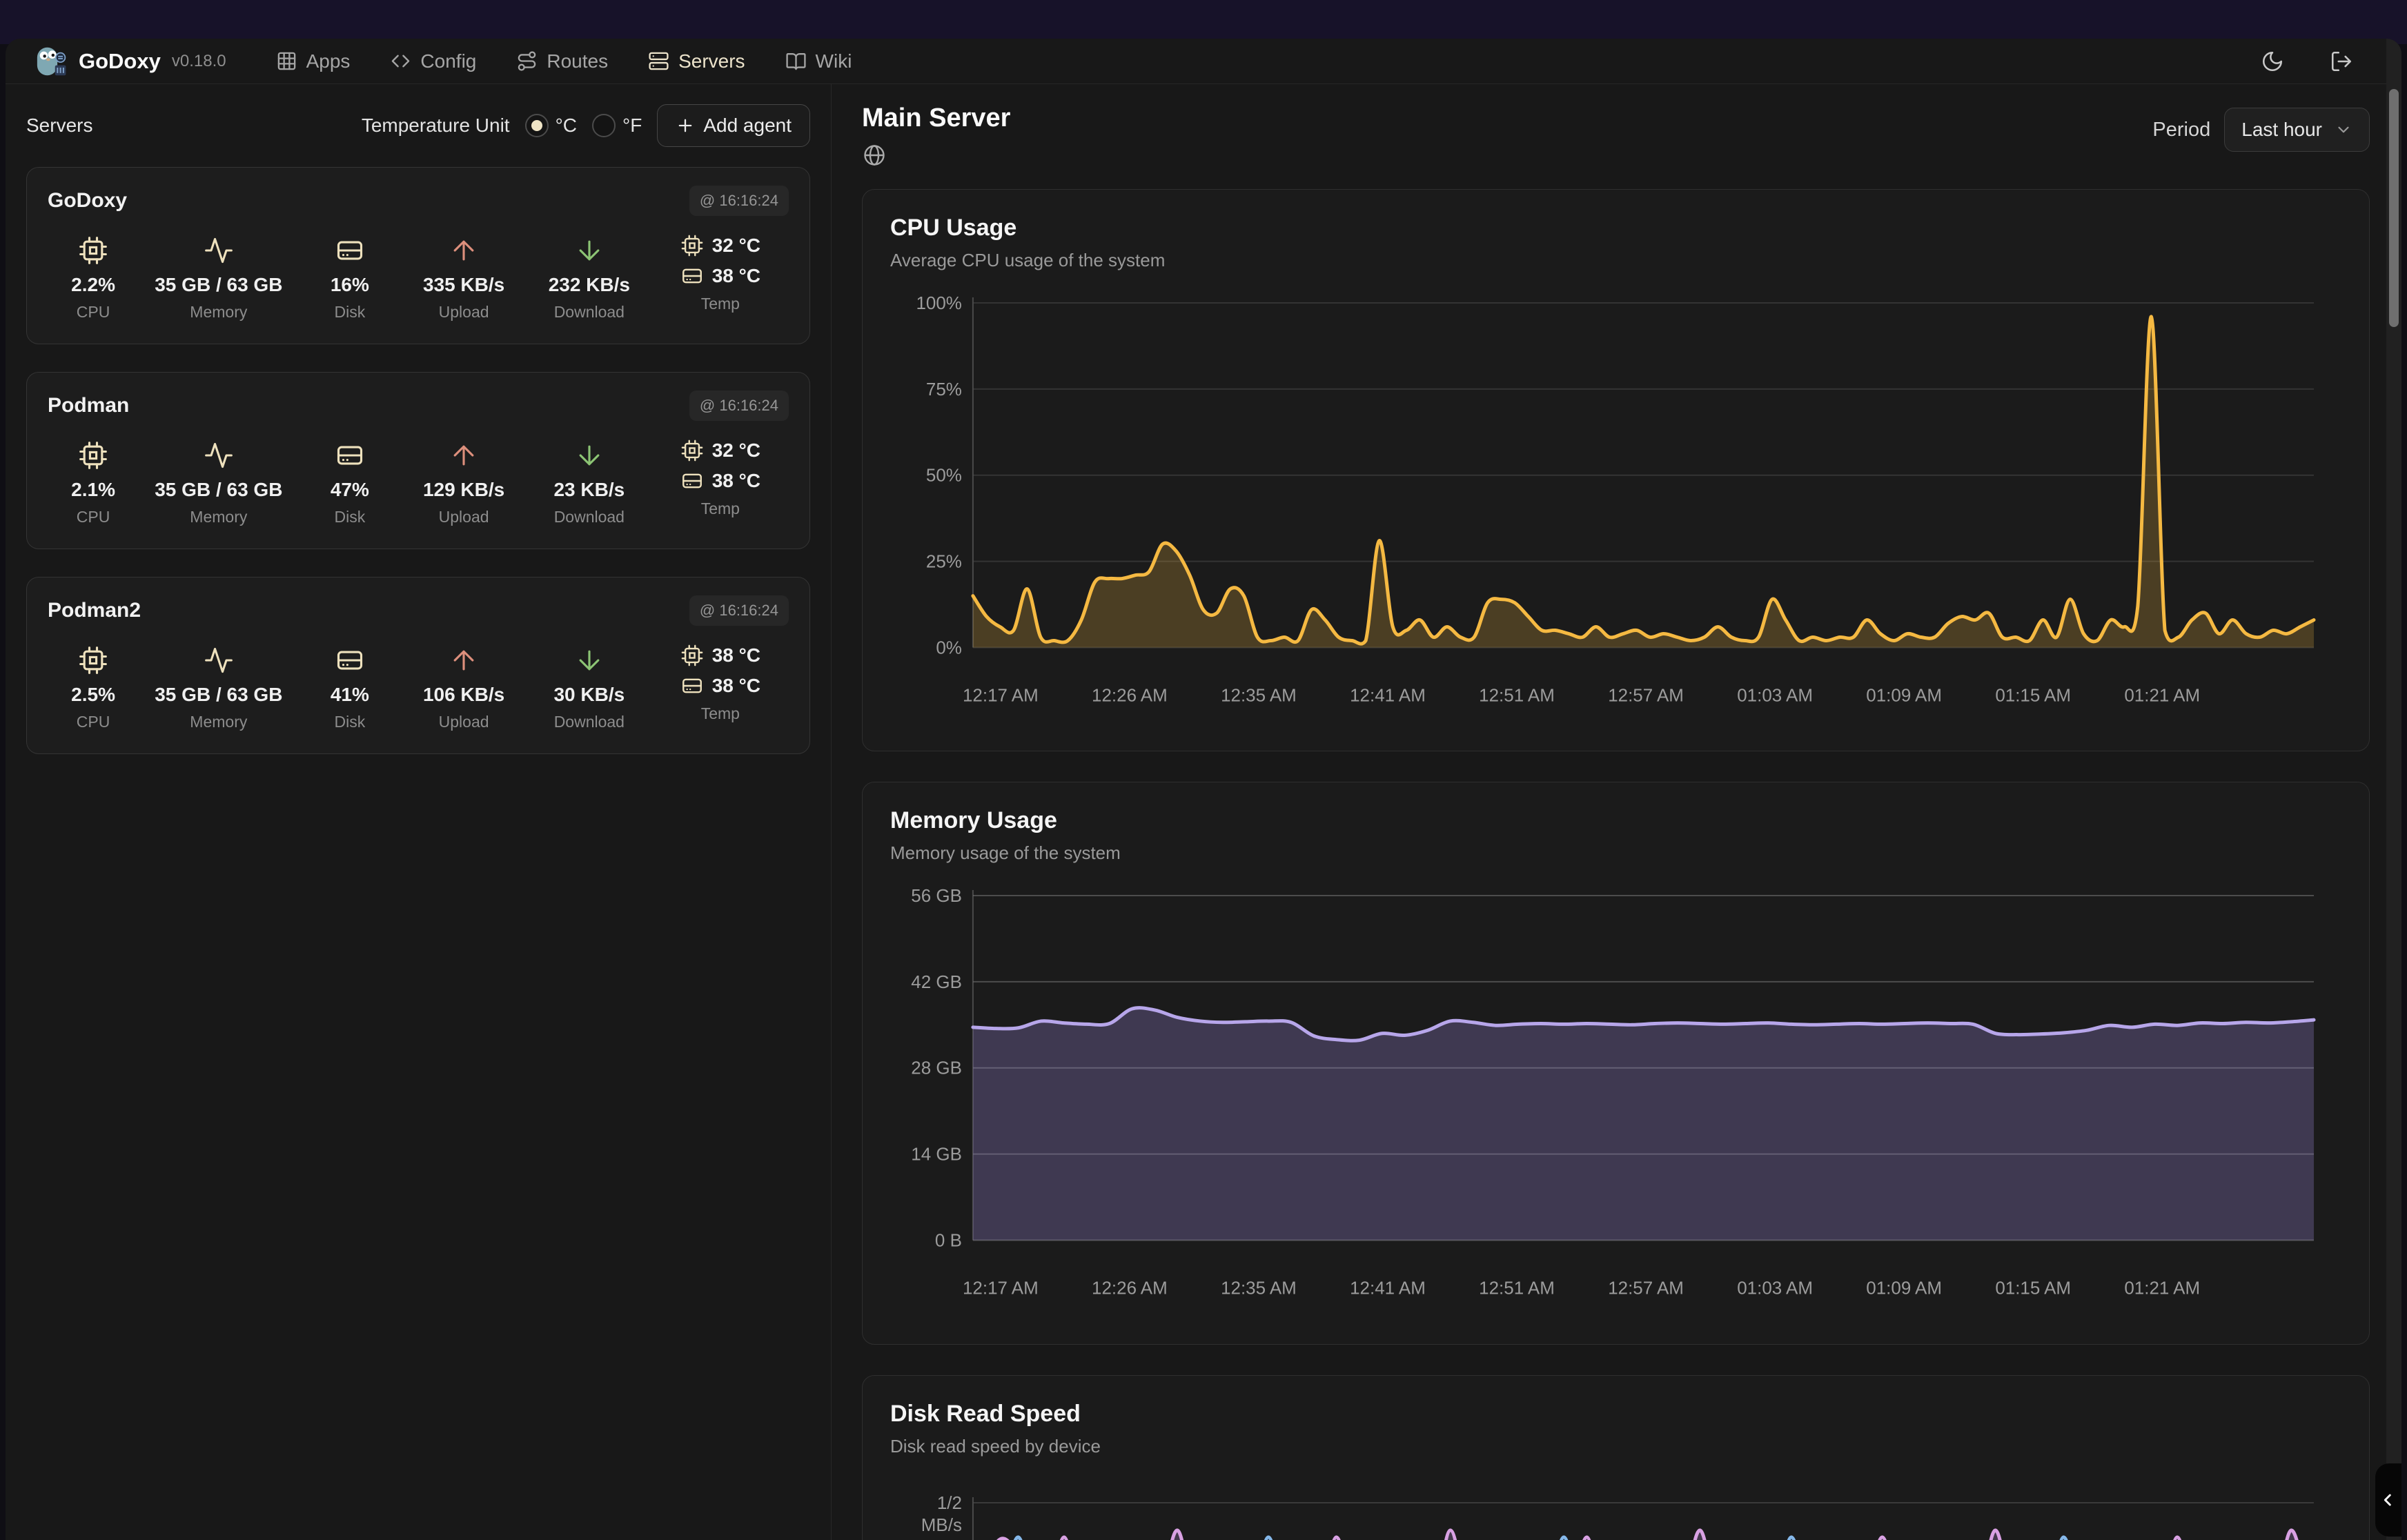  What do you see at coordinates (944, 475) in the screenshot?
I see `svg-text: 50%` at bounding box center [944, 475].